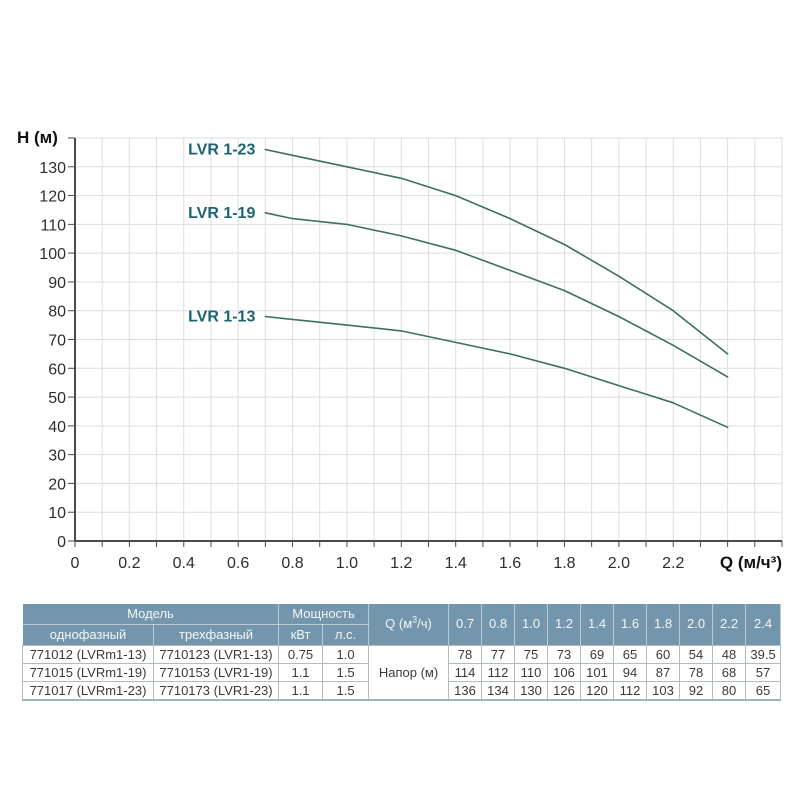  Describe the element at coordinates (216, 672) in the screenshot. I see `three-phase-model-cell: 7710153 (LVR1-19)` at that location.